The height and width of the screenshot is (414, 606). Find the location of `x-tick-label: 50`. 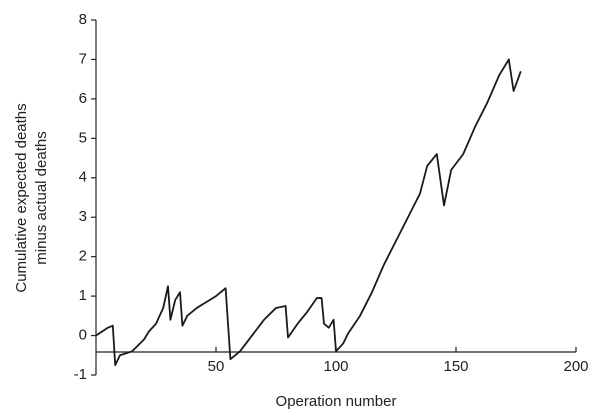

x-tick-label: 50 is located at coordinates (216, 366).